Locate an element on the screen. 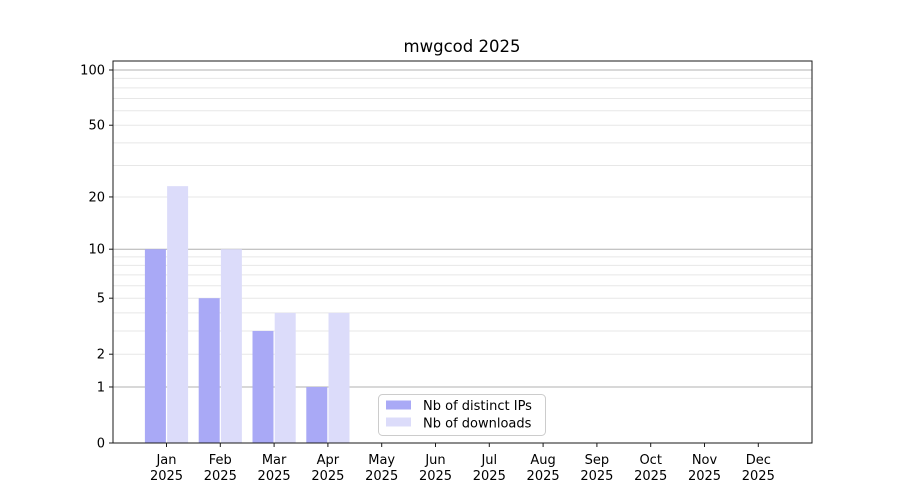 The height and width of the screenshot is (500, 900). x-tick-label-oct: Oct is located at coordinates (650, 460).